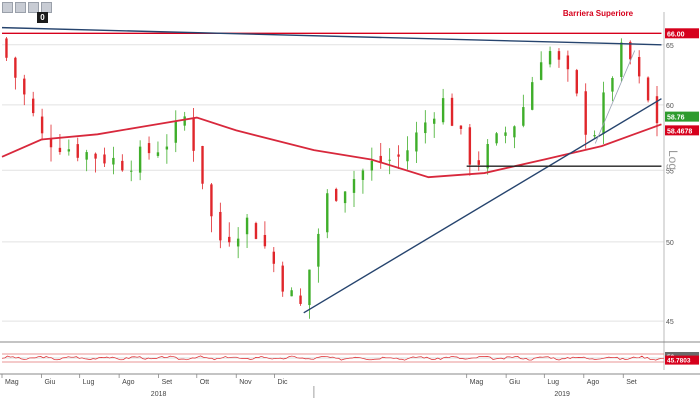 The image size is (700, 400). What do you see at coordinates (670, 46) in the screenshot?
I see `y-tick-label: 65` at bounding box center [670, 46].